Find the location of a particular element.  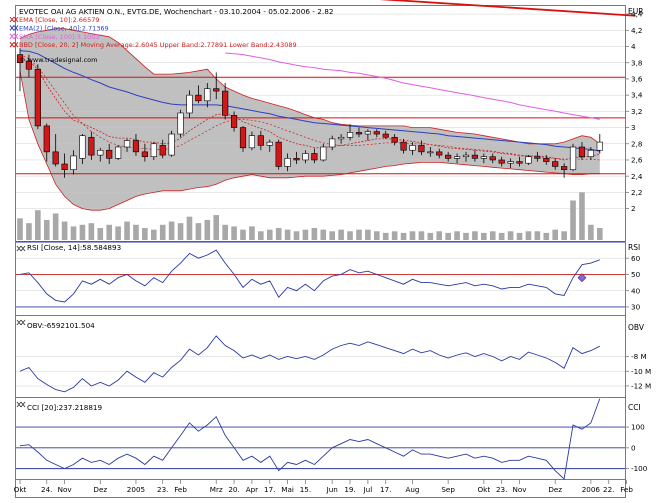

obv-tick-label: -10 M is located at coordinates (641, 371).